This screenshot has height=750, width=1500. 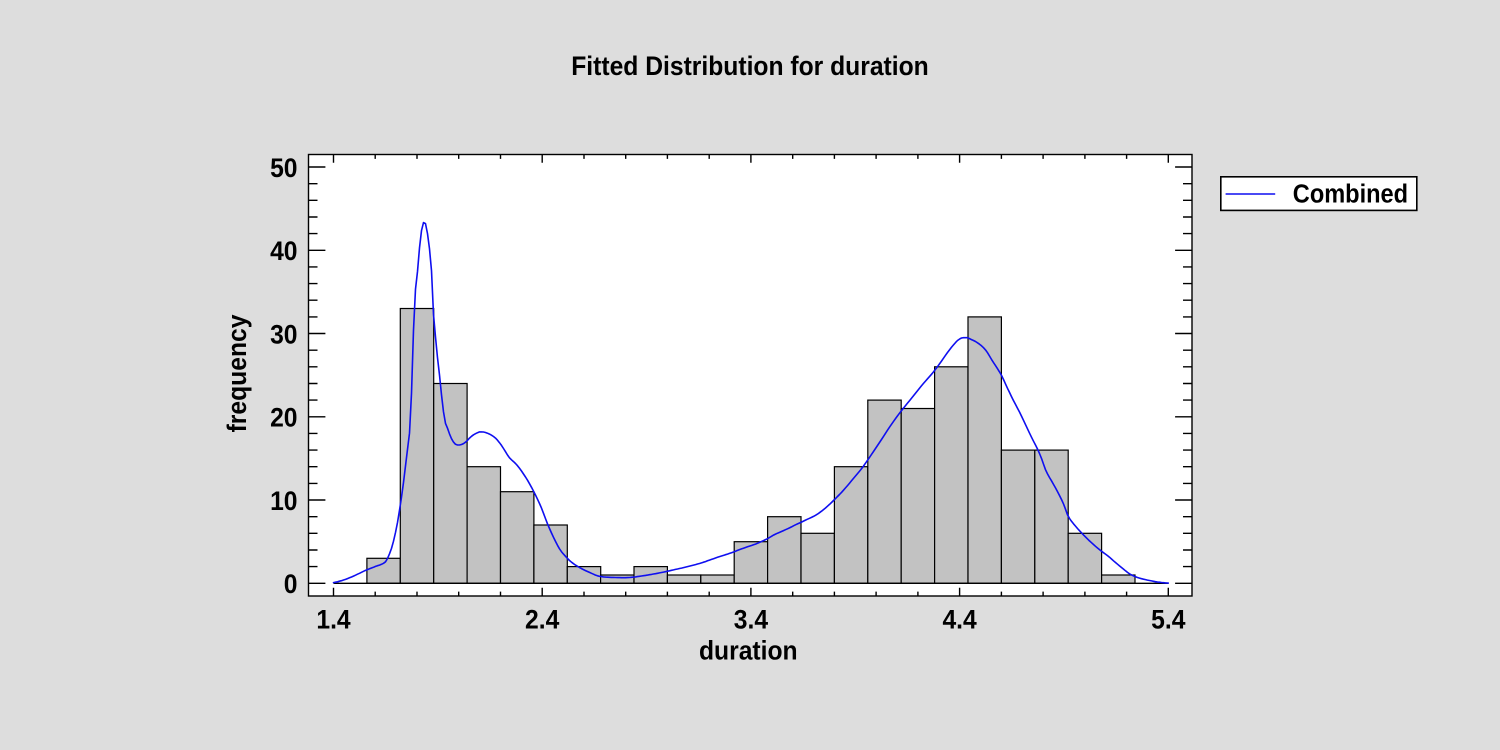 I want to click on svg-text: frequency, so click(x=236, y=373).